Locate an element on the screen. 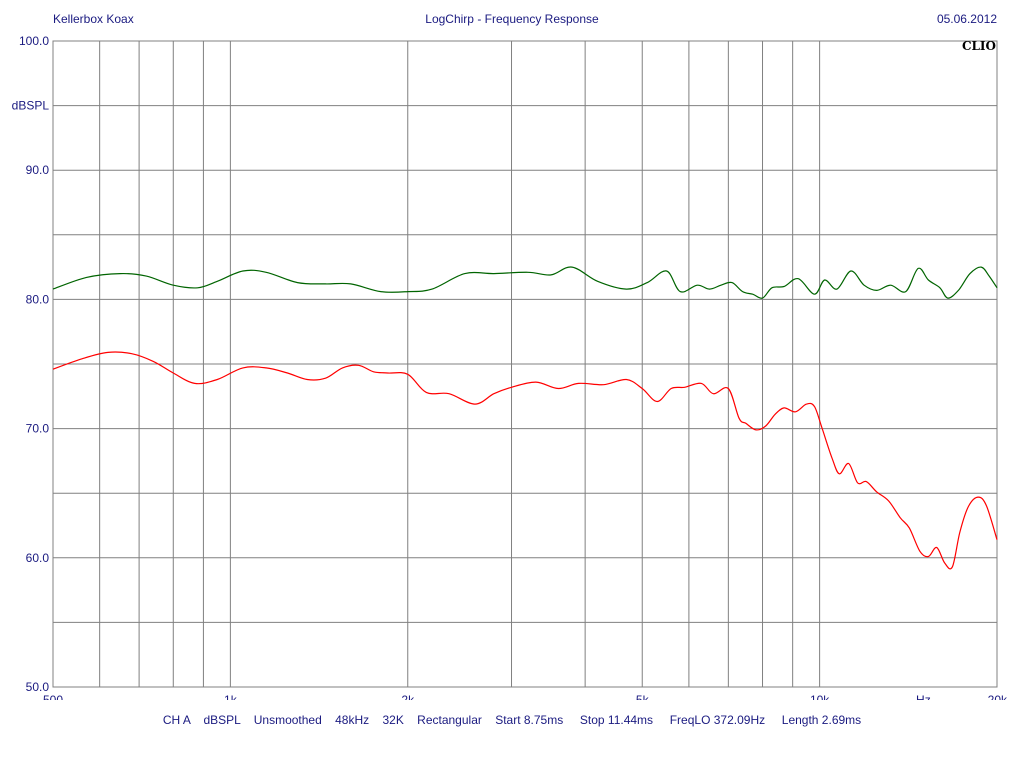 Image resolution: width=1024 pixels, height=768 pixels. x-tick-label: 5k is located at coordinates (643, 696).